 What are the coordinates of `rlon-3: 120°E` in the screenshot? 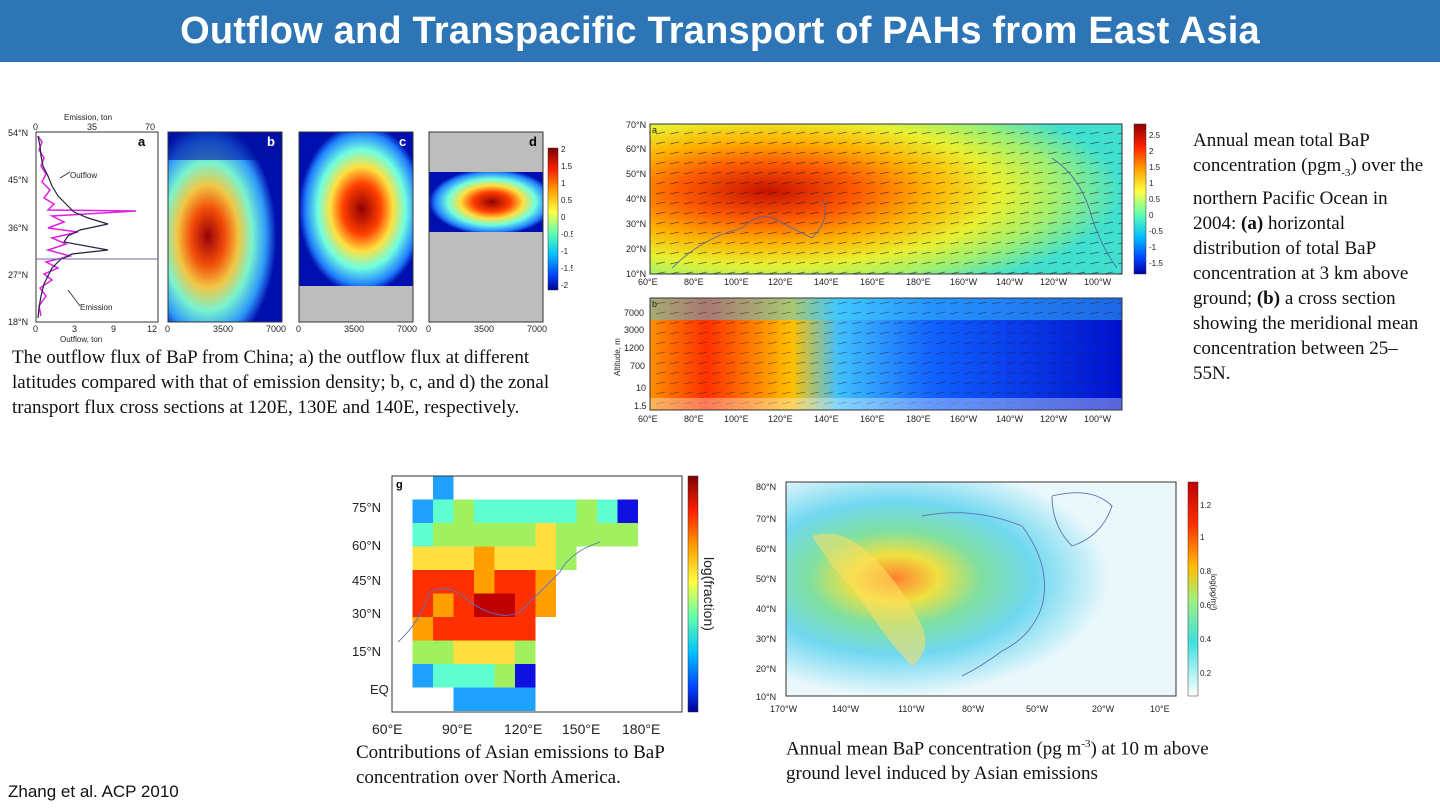 It's located at (780, 282).